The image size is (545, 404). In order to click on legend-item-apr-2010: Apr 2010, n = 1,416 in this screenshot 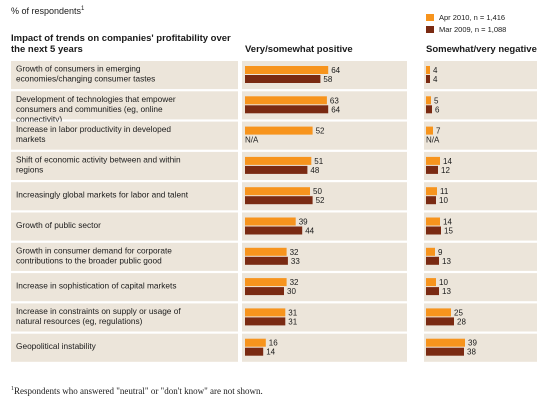, I will do `click(465, 17)`.